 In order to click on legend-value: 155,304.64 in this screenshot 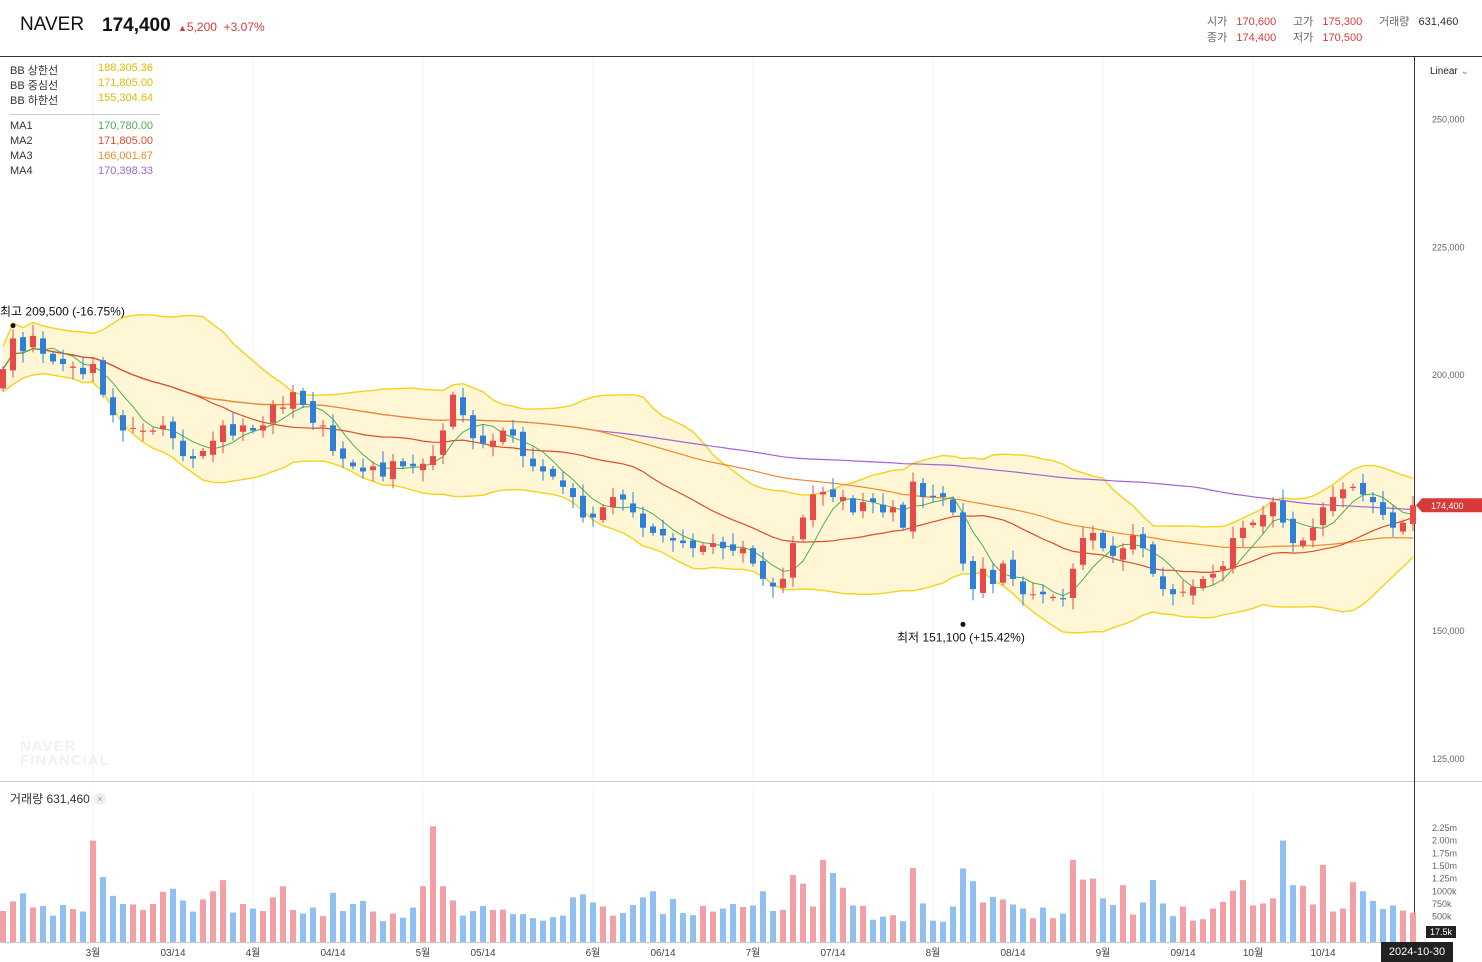, I will do `click(126, 98)`.